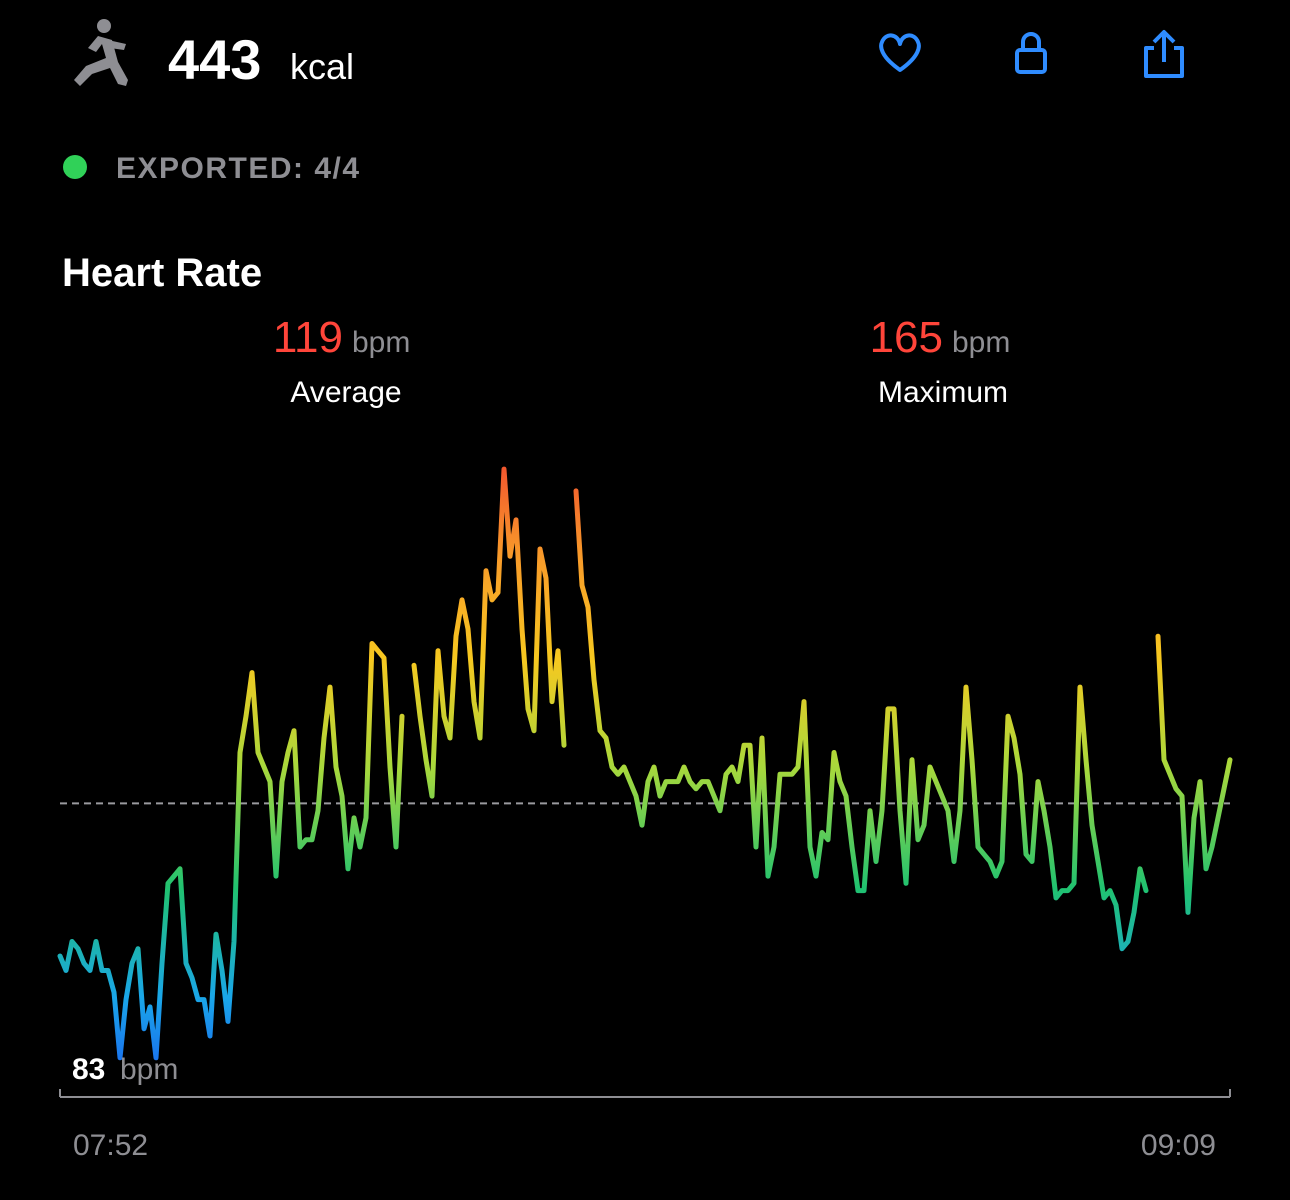 The height and width of the screenshot is (1200, 1290). I want to click on calories-unit: kcal, so click(322, 66).